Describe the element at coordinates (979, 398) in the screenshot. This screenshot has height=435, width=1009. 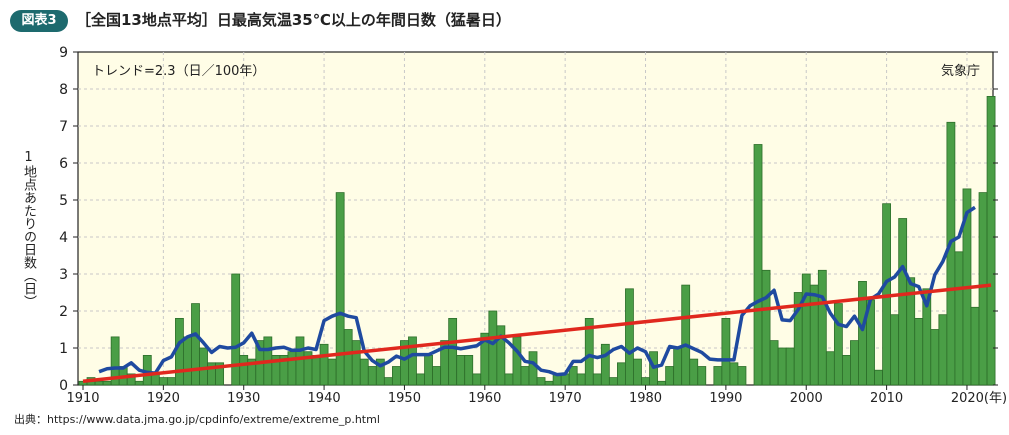
I see `x-tick-label: 2020(年)` at that location.